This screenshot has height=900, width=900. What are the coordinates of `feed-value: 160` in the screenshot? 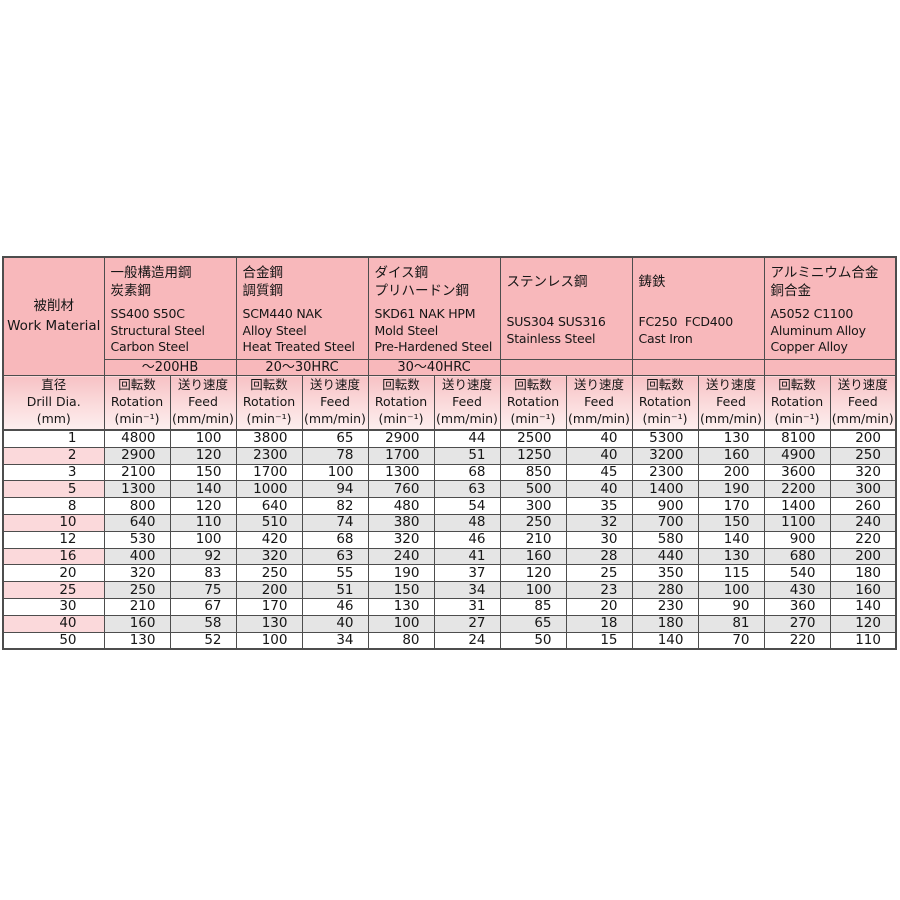 It's located at (863, 590).